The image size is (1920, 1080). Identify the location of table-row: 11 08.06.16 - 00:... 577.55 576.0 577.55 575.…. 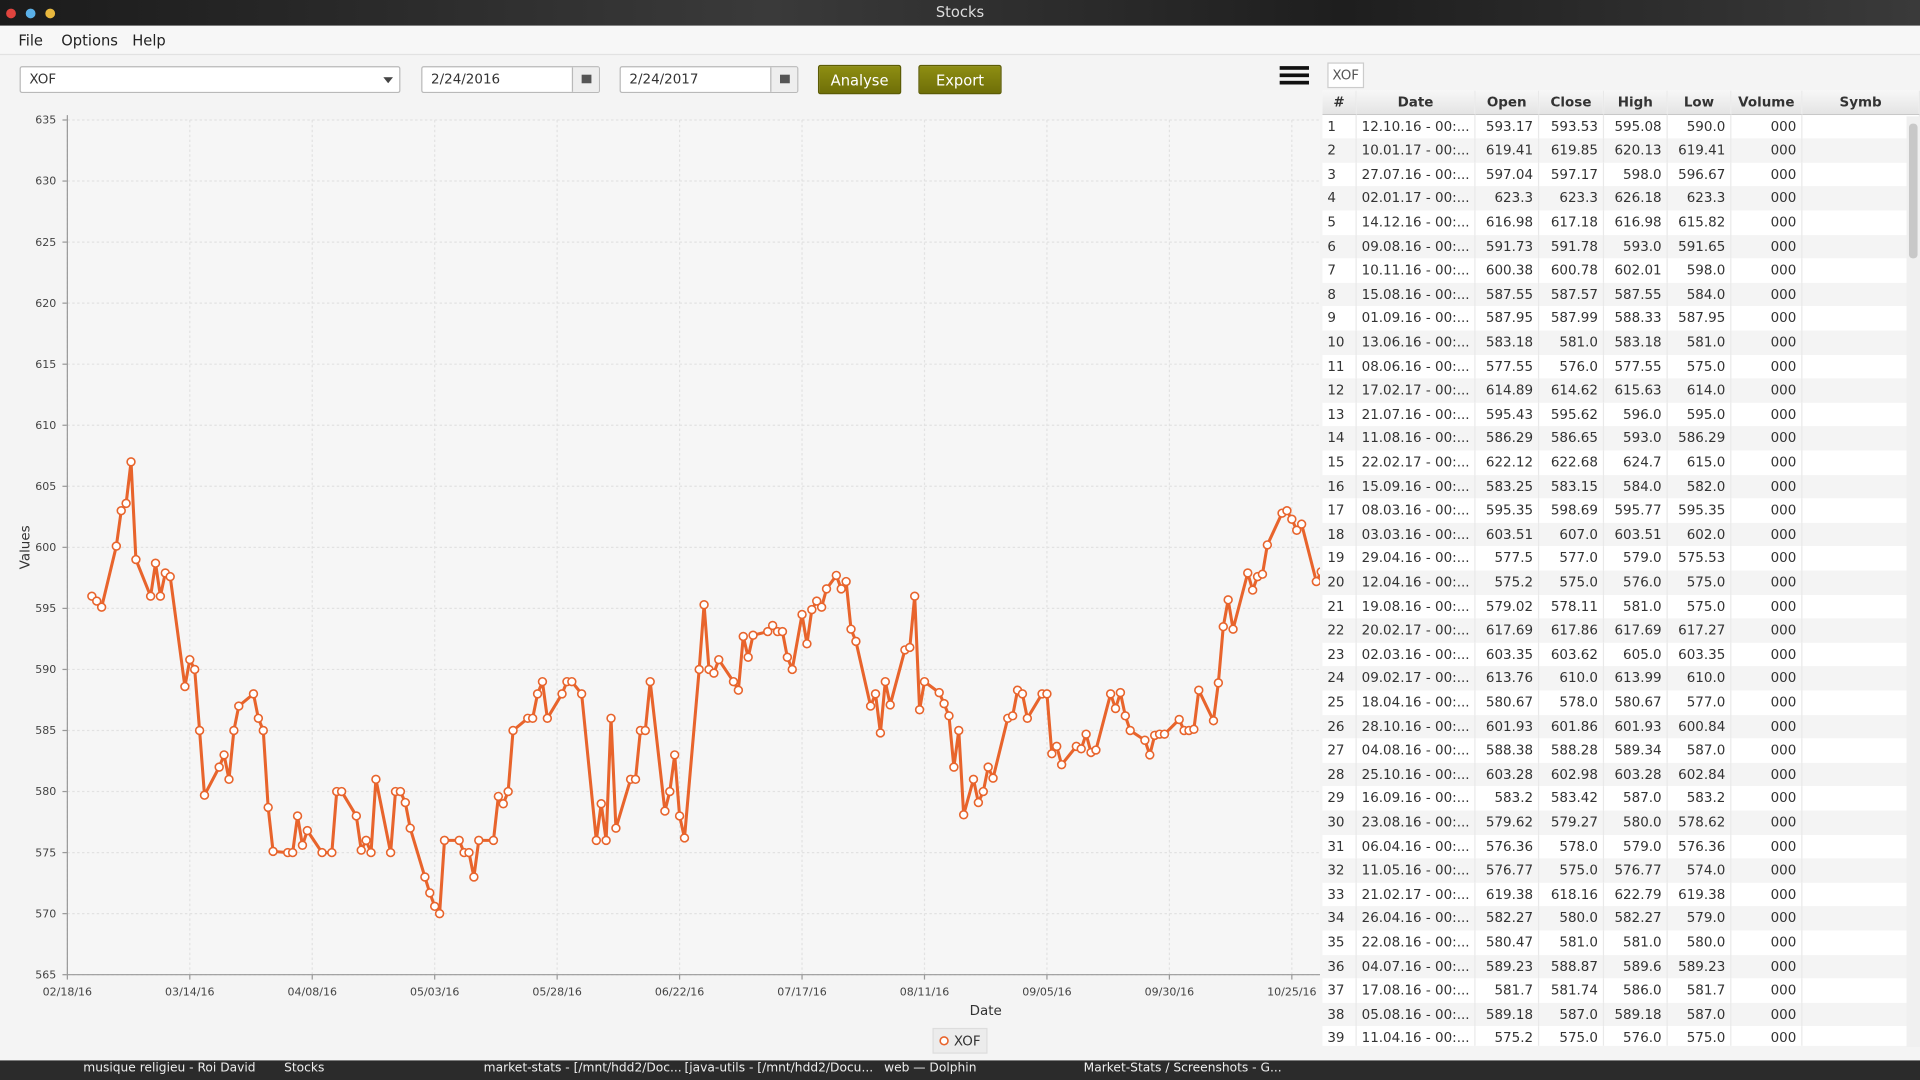
(1621, 366).